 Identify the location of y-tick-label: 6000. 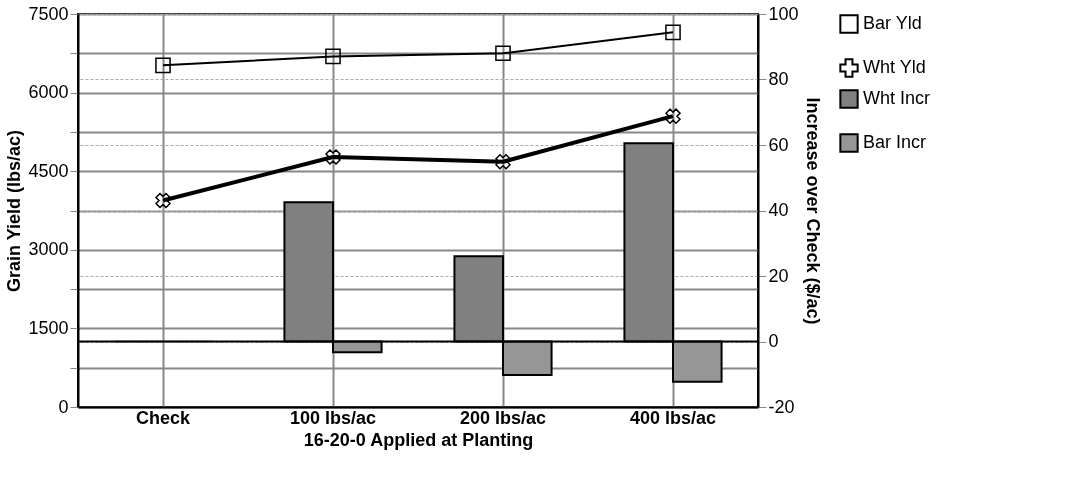
(48, 92).